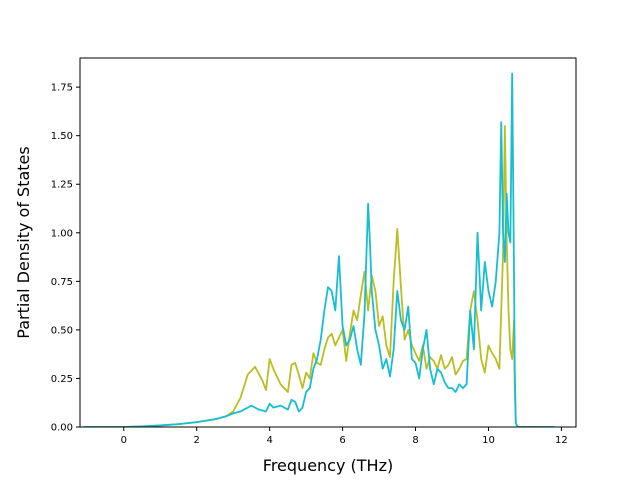  What do you see at coordinates (62, 379) in the screenshot?
I see `y-tick-label: 0.25` at bounding box center [62, 379].